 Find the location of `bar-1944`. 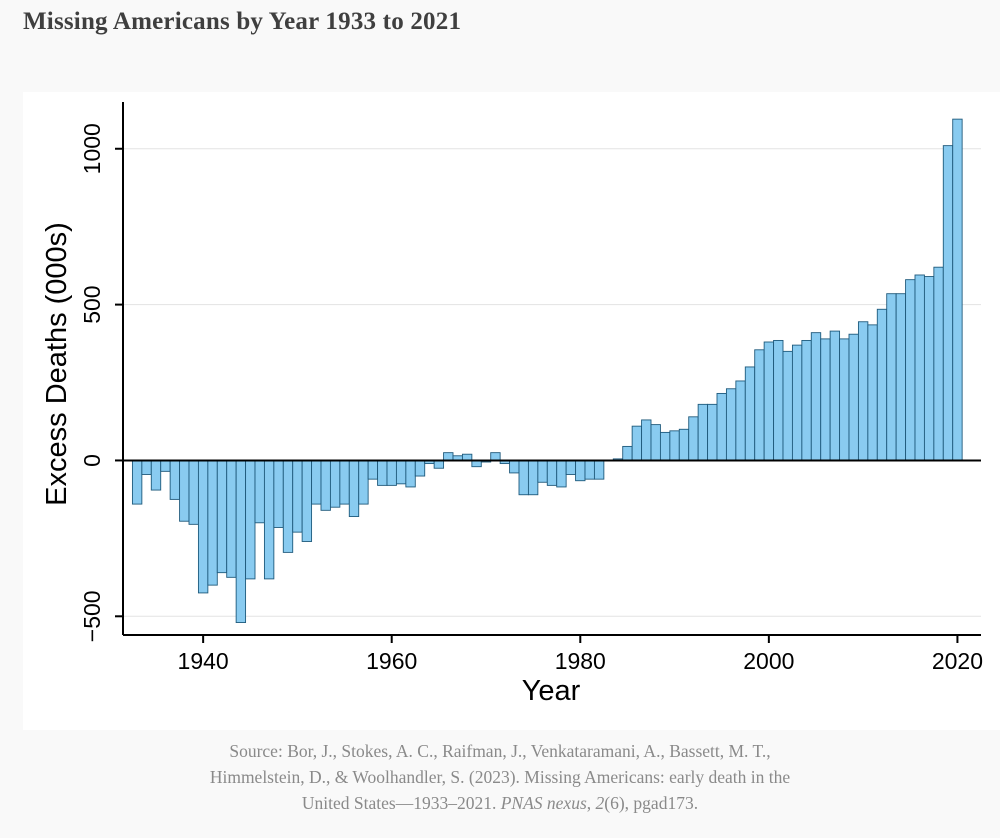

bar-1944 is located at coordinates (241, 541).